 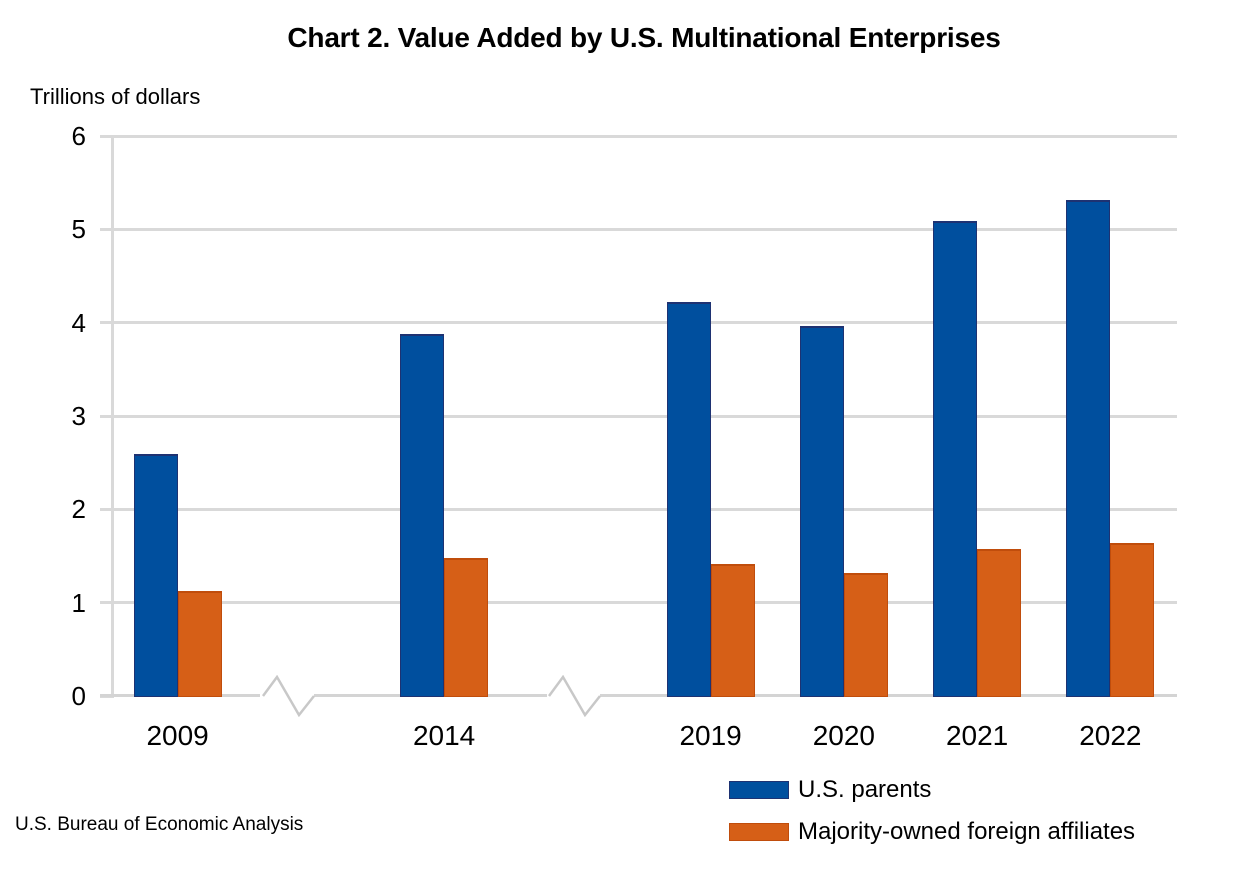 I want to click on legend-item-us-parents: U.S. parents, so click(x=932, y=789).